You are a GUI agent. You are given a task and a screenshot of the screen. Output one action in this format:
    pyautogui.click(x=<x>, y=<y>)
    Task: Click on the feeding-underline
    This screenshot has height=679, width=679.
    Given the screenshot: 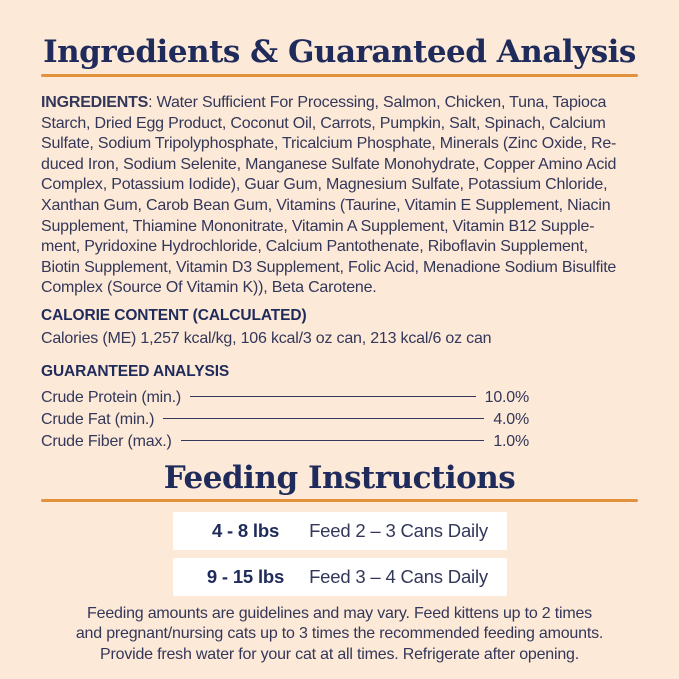 What is the action you would take?
    pyautogui.click(x=339, y=500)
    